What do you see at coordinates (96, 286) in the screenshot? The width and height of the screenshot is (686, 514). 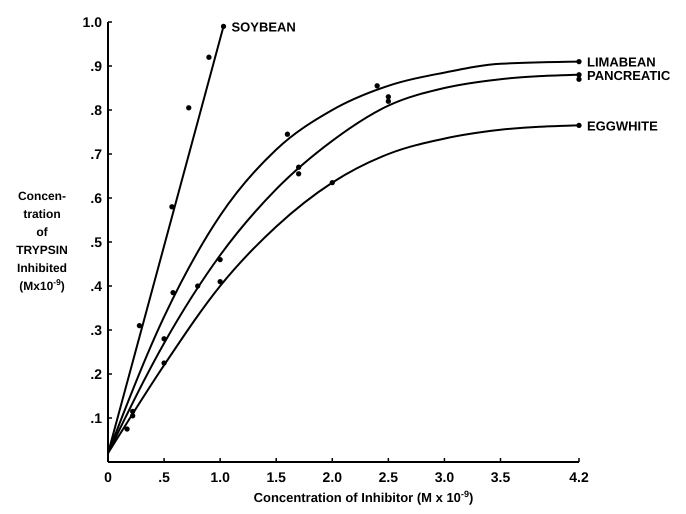 I see `y-tick-label: .4` at bounding box center [96, 286].